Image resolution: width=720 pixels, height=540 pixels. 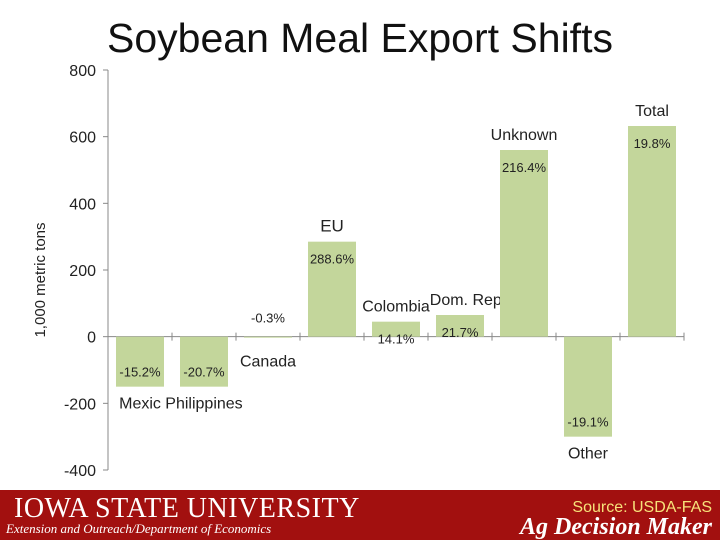 What do you see at coordinates (80, 404) in the screenshot?
I see `y-tick-label: -200` at bounding box center [80, 404].